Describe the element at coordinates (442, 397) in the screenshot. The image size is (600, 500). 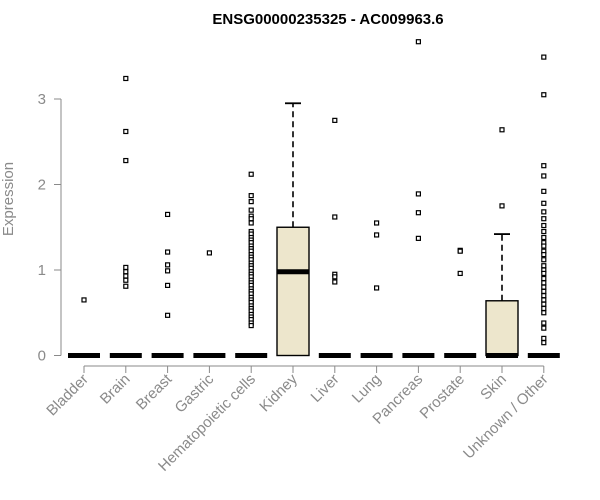
I see `x-tick-label: Prostate` at that location.